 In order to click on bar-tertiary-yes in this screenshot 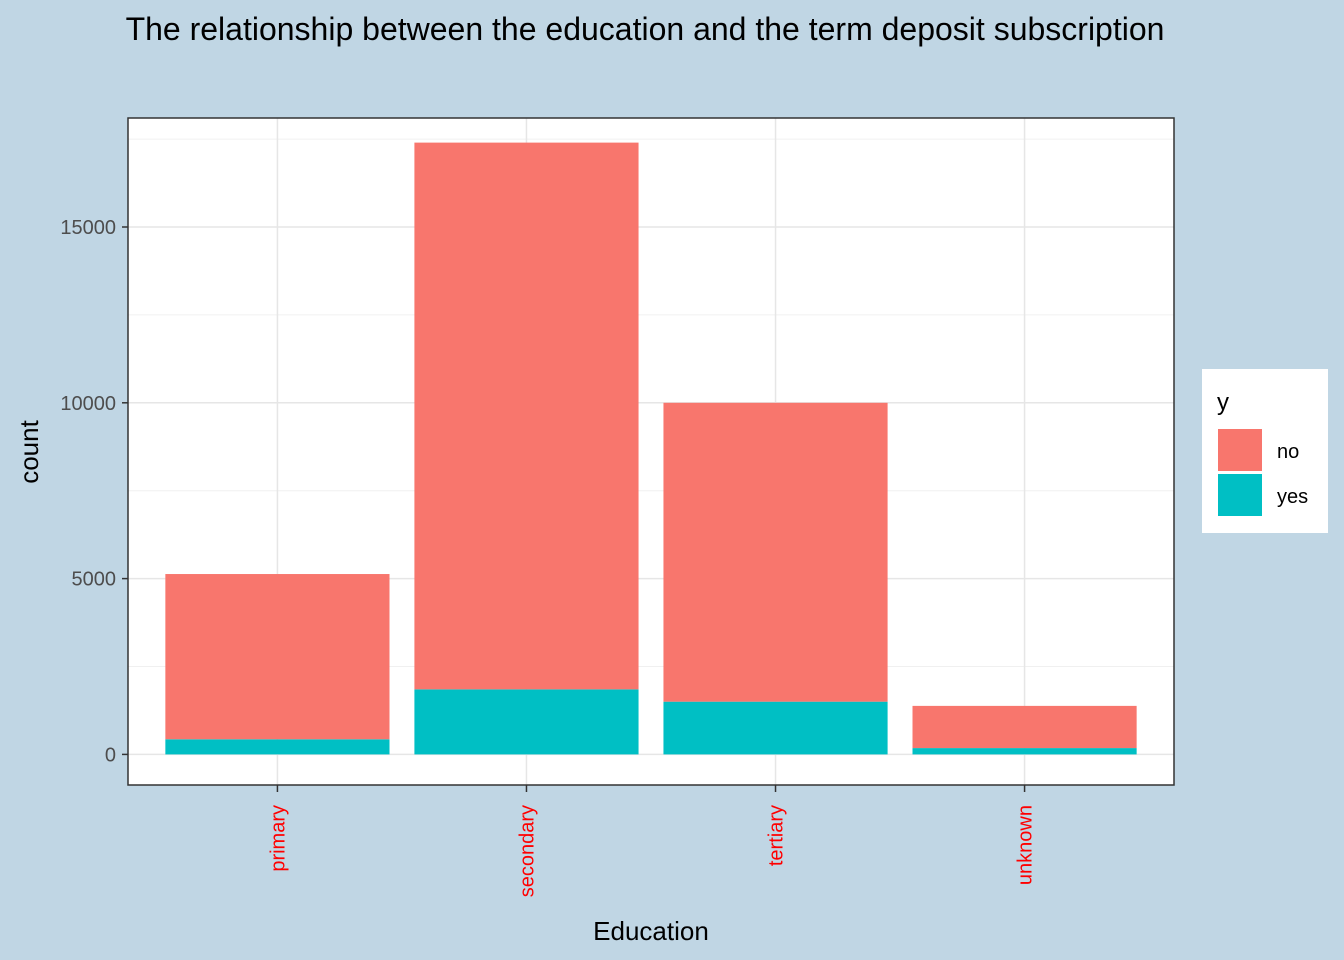, I will do `click(775, 728)`.